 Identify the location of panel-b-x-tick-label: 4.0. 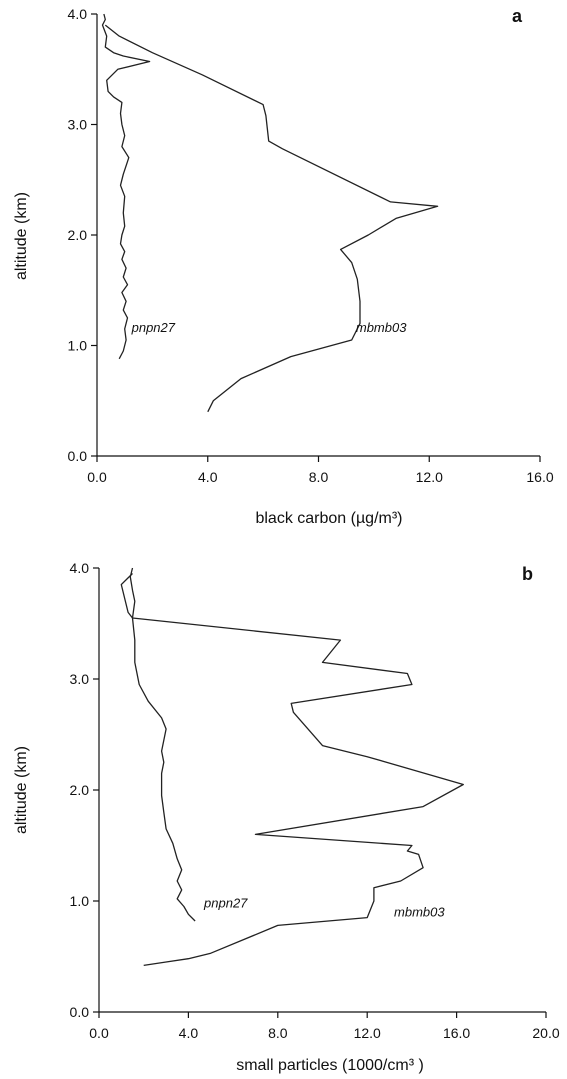
(189, 1033).